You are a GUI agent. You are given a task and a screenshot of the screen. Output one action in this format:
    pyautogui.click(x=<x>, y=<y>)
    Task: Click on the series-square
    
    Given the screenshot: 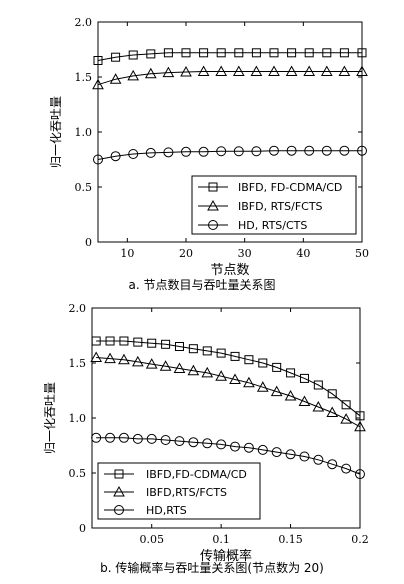 What is the action you would take?
    pyautogui.click(x=228, y=378)
    